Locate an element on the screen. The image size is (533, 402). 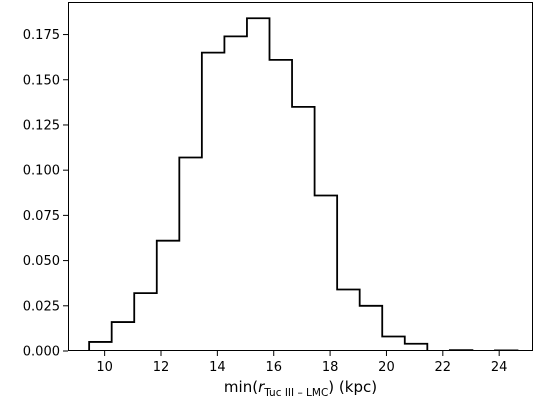
x-tick-label: 24 is located at coordinates (499, 367).